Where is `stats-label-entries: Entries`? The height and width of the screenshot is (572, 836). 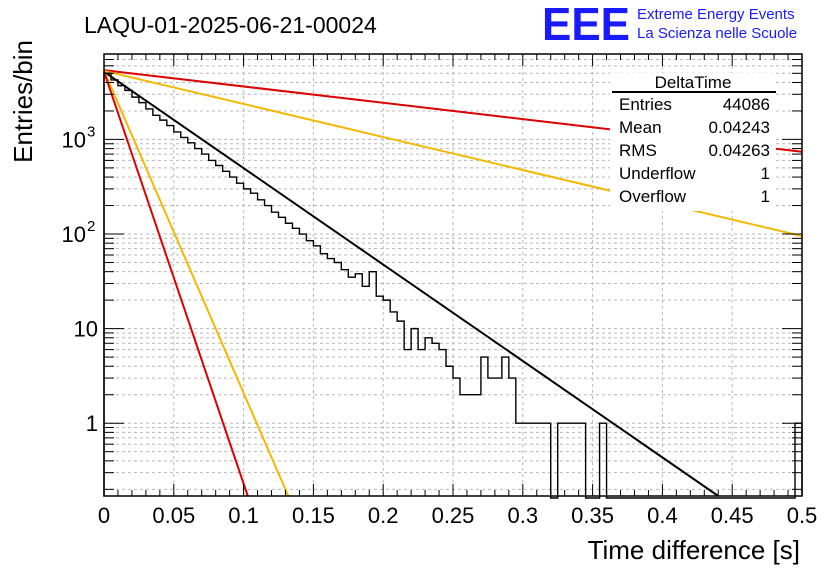 stats-label-entries: Entries is located at coordinates (645, 104).